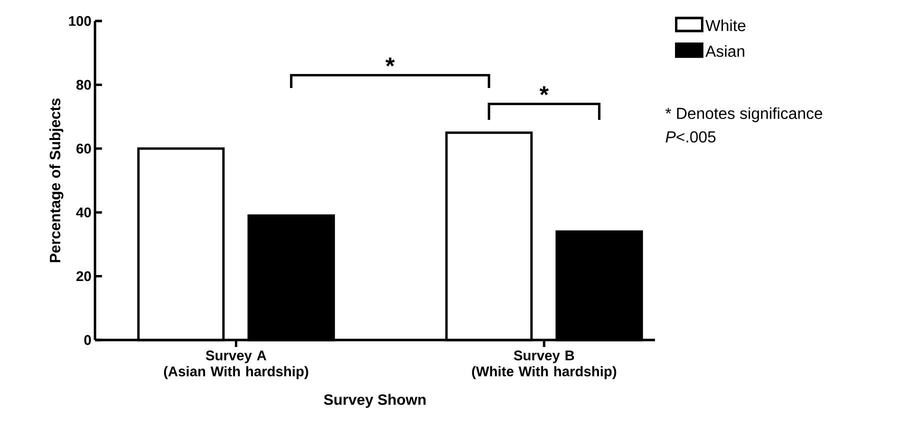 The image size is (907, 440). Describe the element at coordinates (236, 365) in the screenshot. I see `x-tick-label: Survey A (Asian With hardship)` at that location.